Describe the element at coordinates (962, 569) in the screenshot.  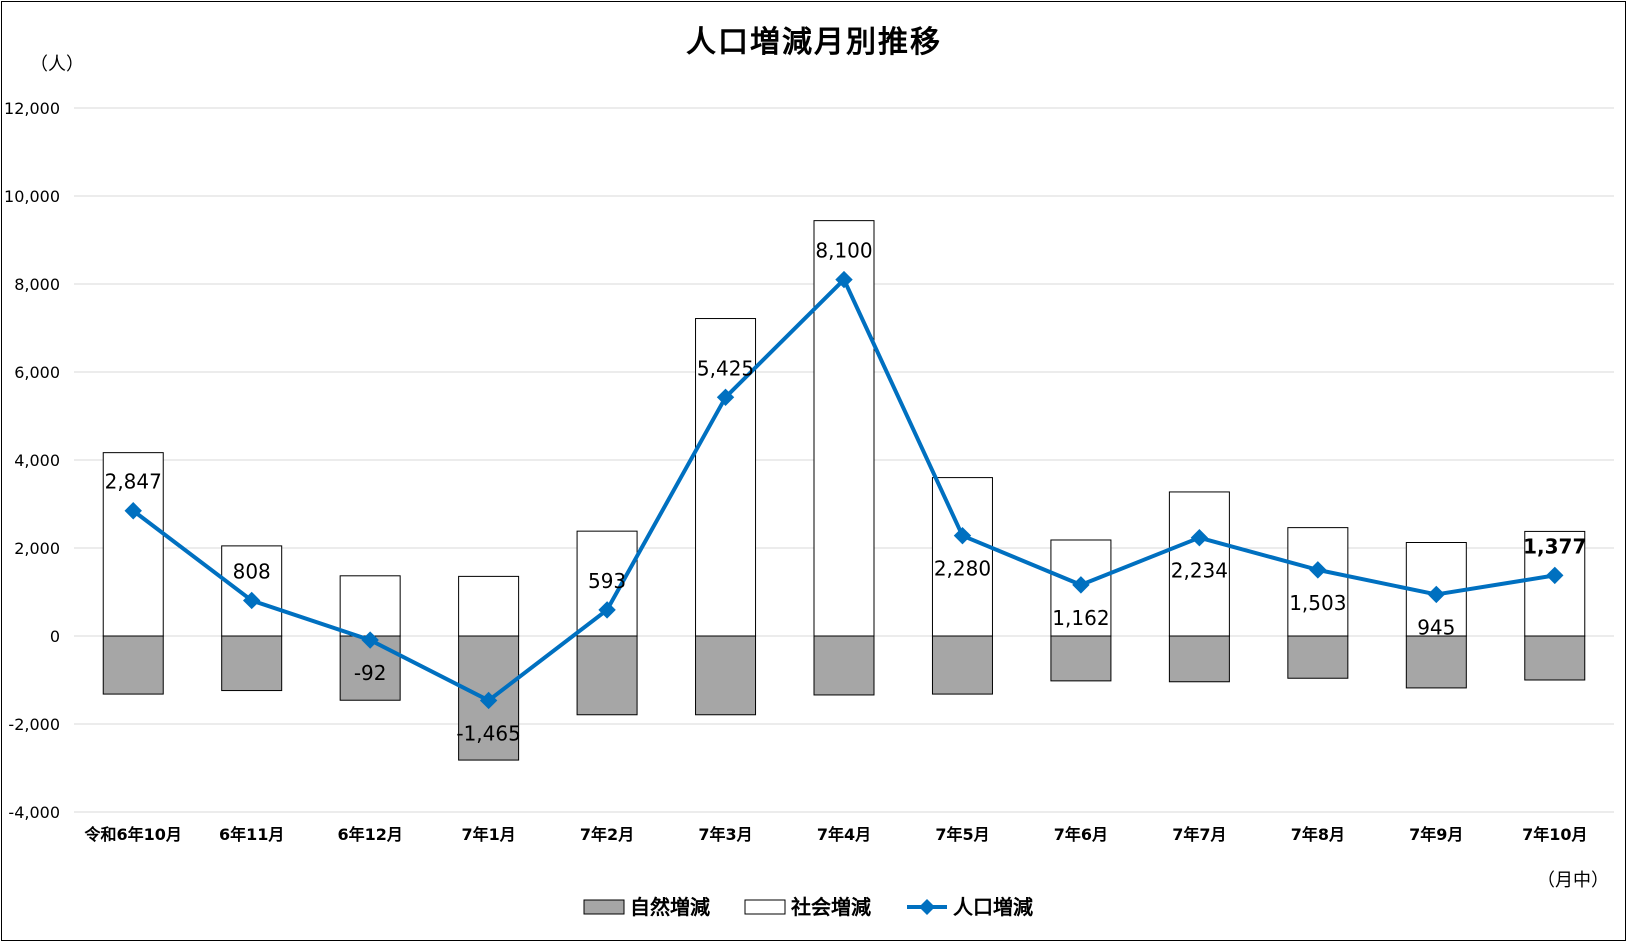
I see `data-label: 2,280` at that location.